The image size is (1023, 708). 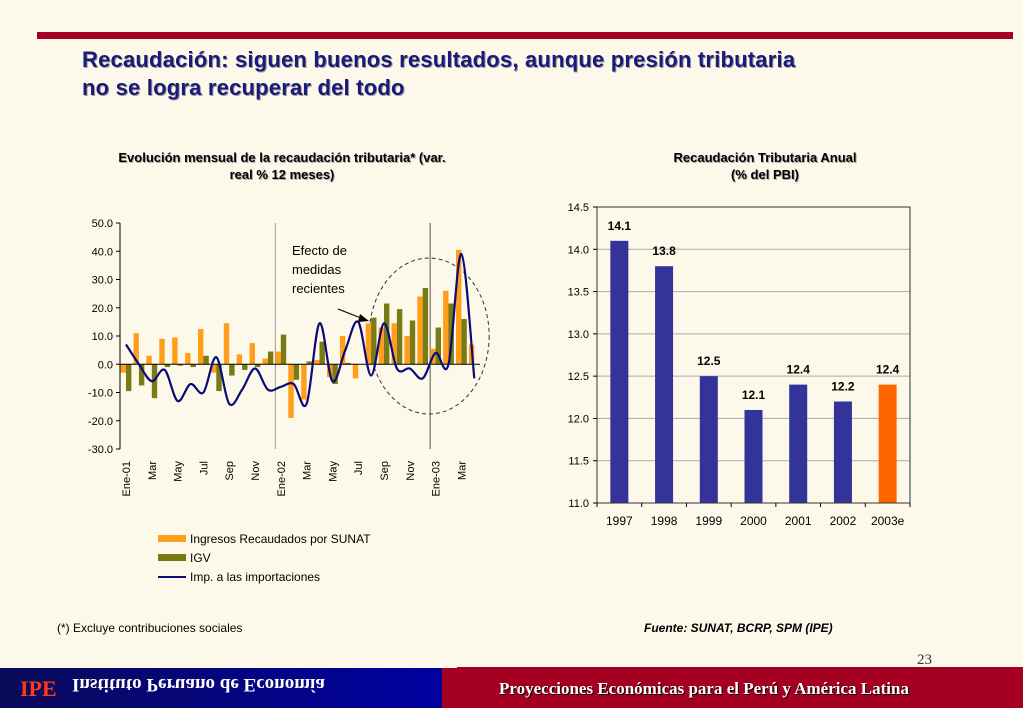 What do you see at coordinates (708, 521) in the screenshot?
I see `x-tick-label: 1999` at bounding box center [708, 521].